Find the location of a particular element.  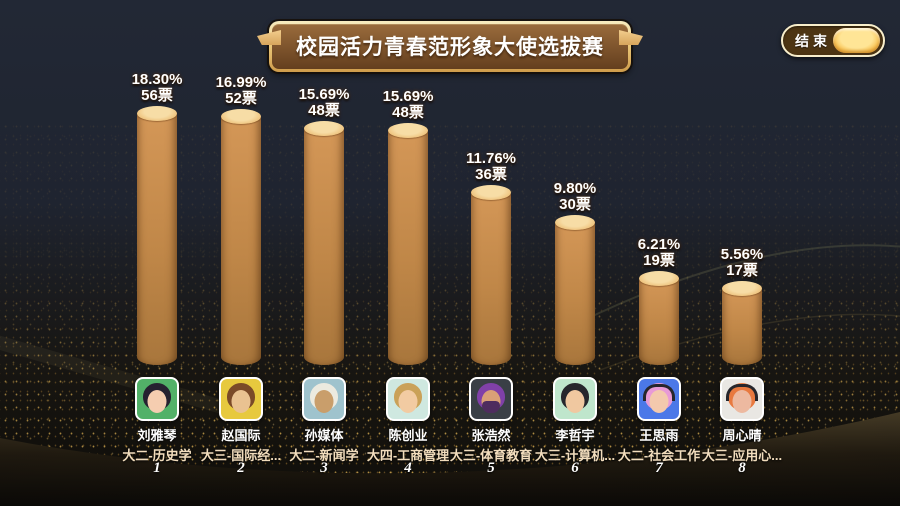

candidate-column: 6.21% 19票 王思雨 大二-社会工作 7 is located at coordinates (659, 253).